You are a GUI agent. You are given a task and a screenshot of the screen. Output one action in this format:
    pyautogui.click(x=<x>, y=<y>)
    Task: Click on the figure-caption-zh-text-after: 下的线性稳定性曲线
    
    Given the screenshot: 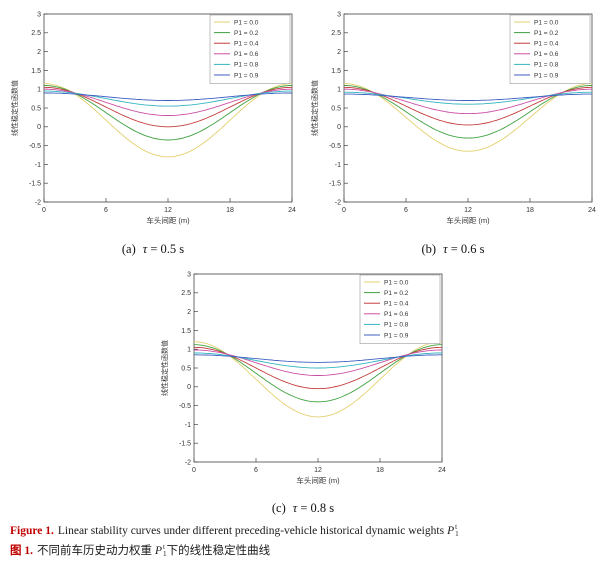 What is the action you would take?
    pyautogui.click(x=218, y=551)
    